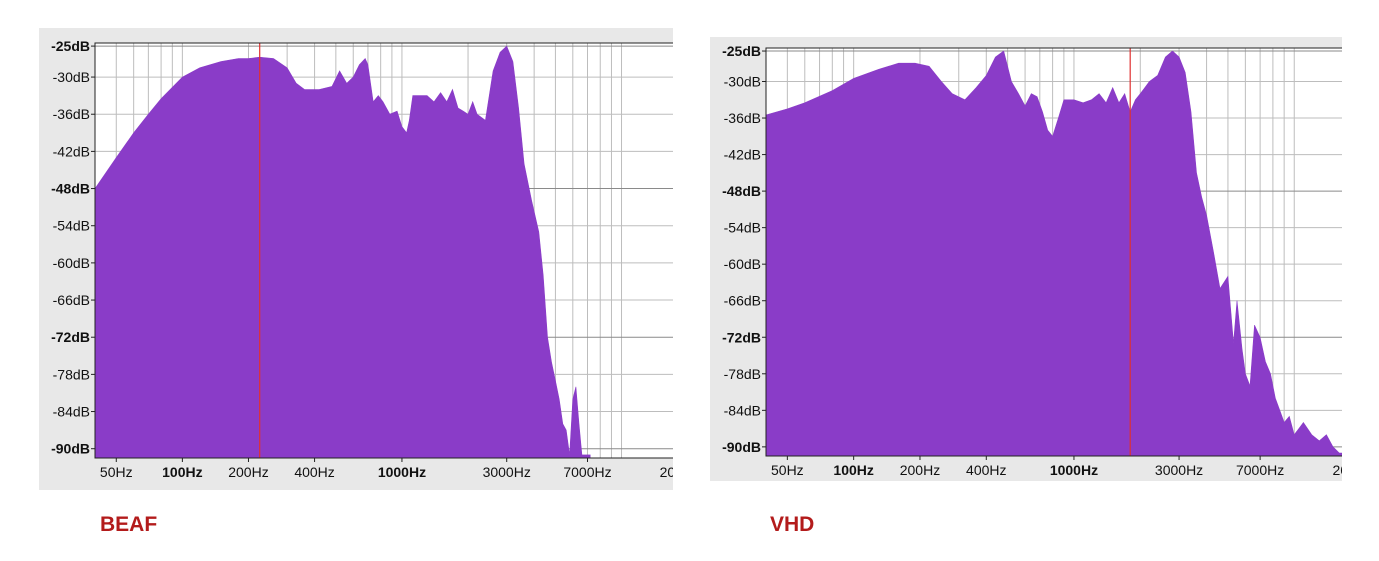 The width and height of the screenshot is (1379, 561). What do you see at coordinates (129, 524) in the screenshot?
I see `caption-beaf: BEAF` at bounding box center [129, 524].